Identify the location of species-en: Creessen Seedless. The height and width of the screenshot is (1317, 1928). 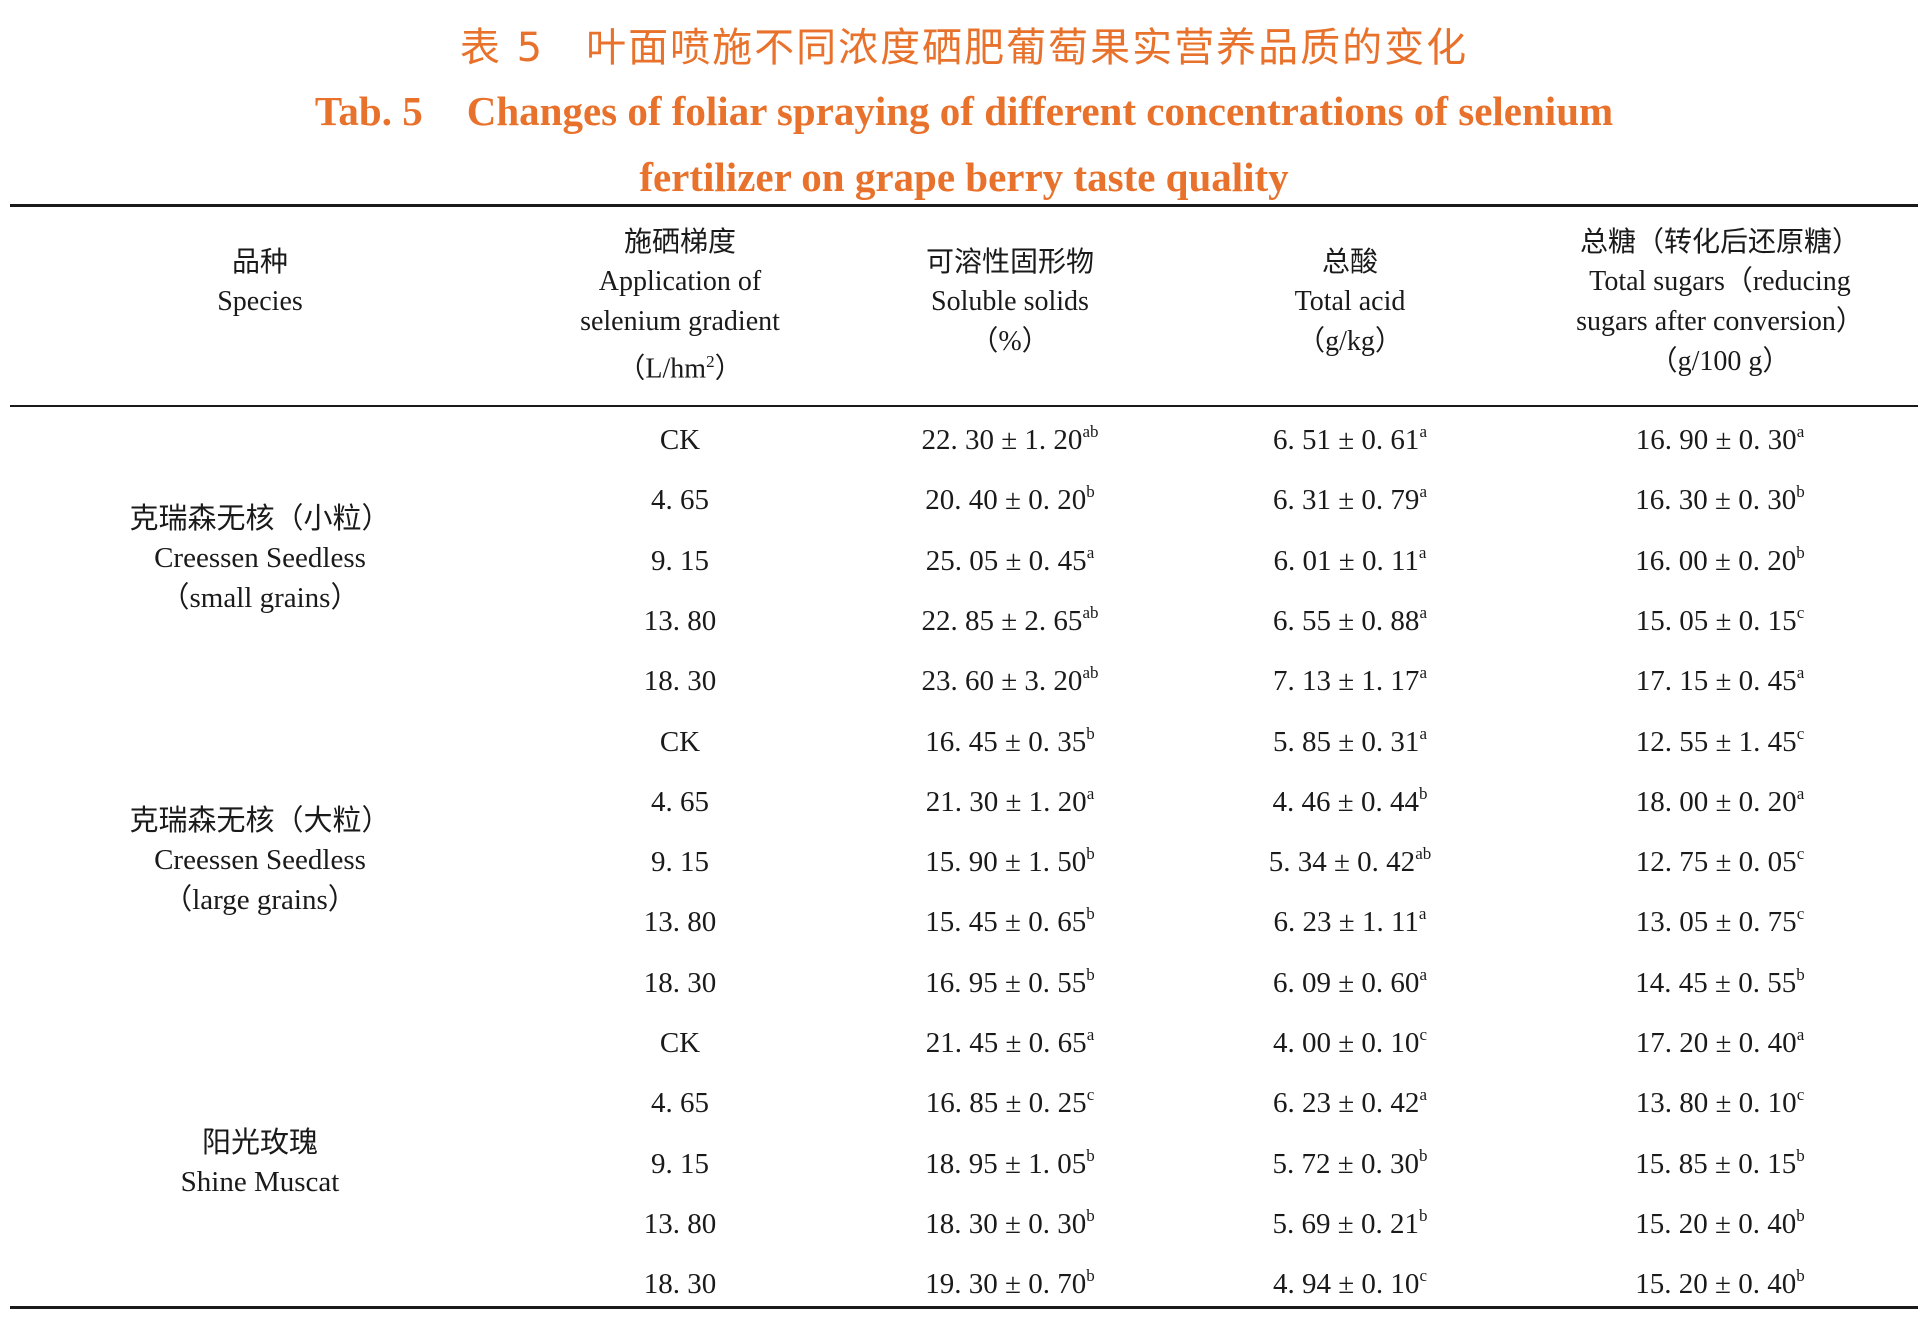
(260, 558).